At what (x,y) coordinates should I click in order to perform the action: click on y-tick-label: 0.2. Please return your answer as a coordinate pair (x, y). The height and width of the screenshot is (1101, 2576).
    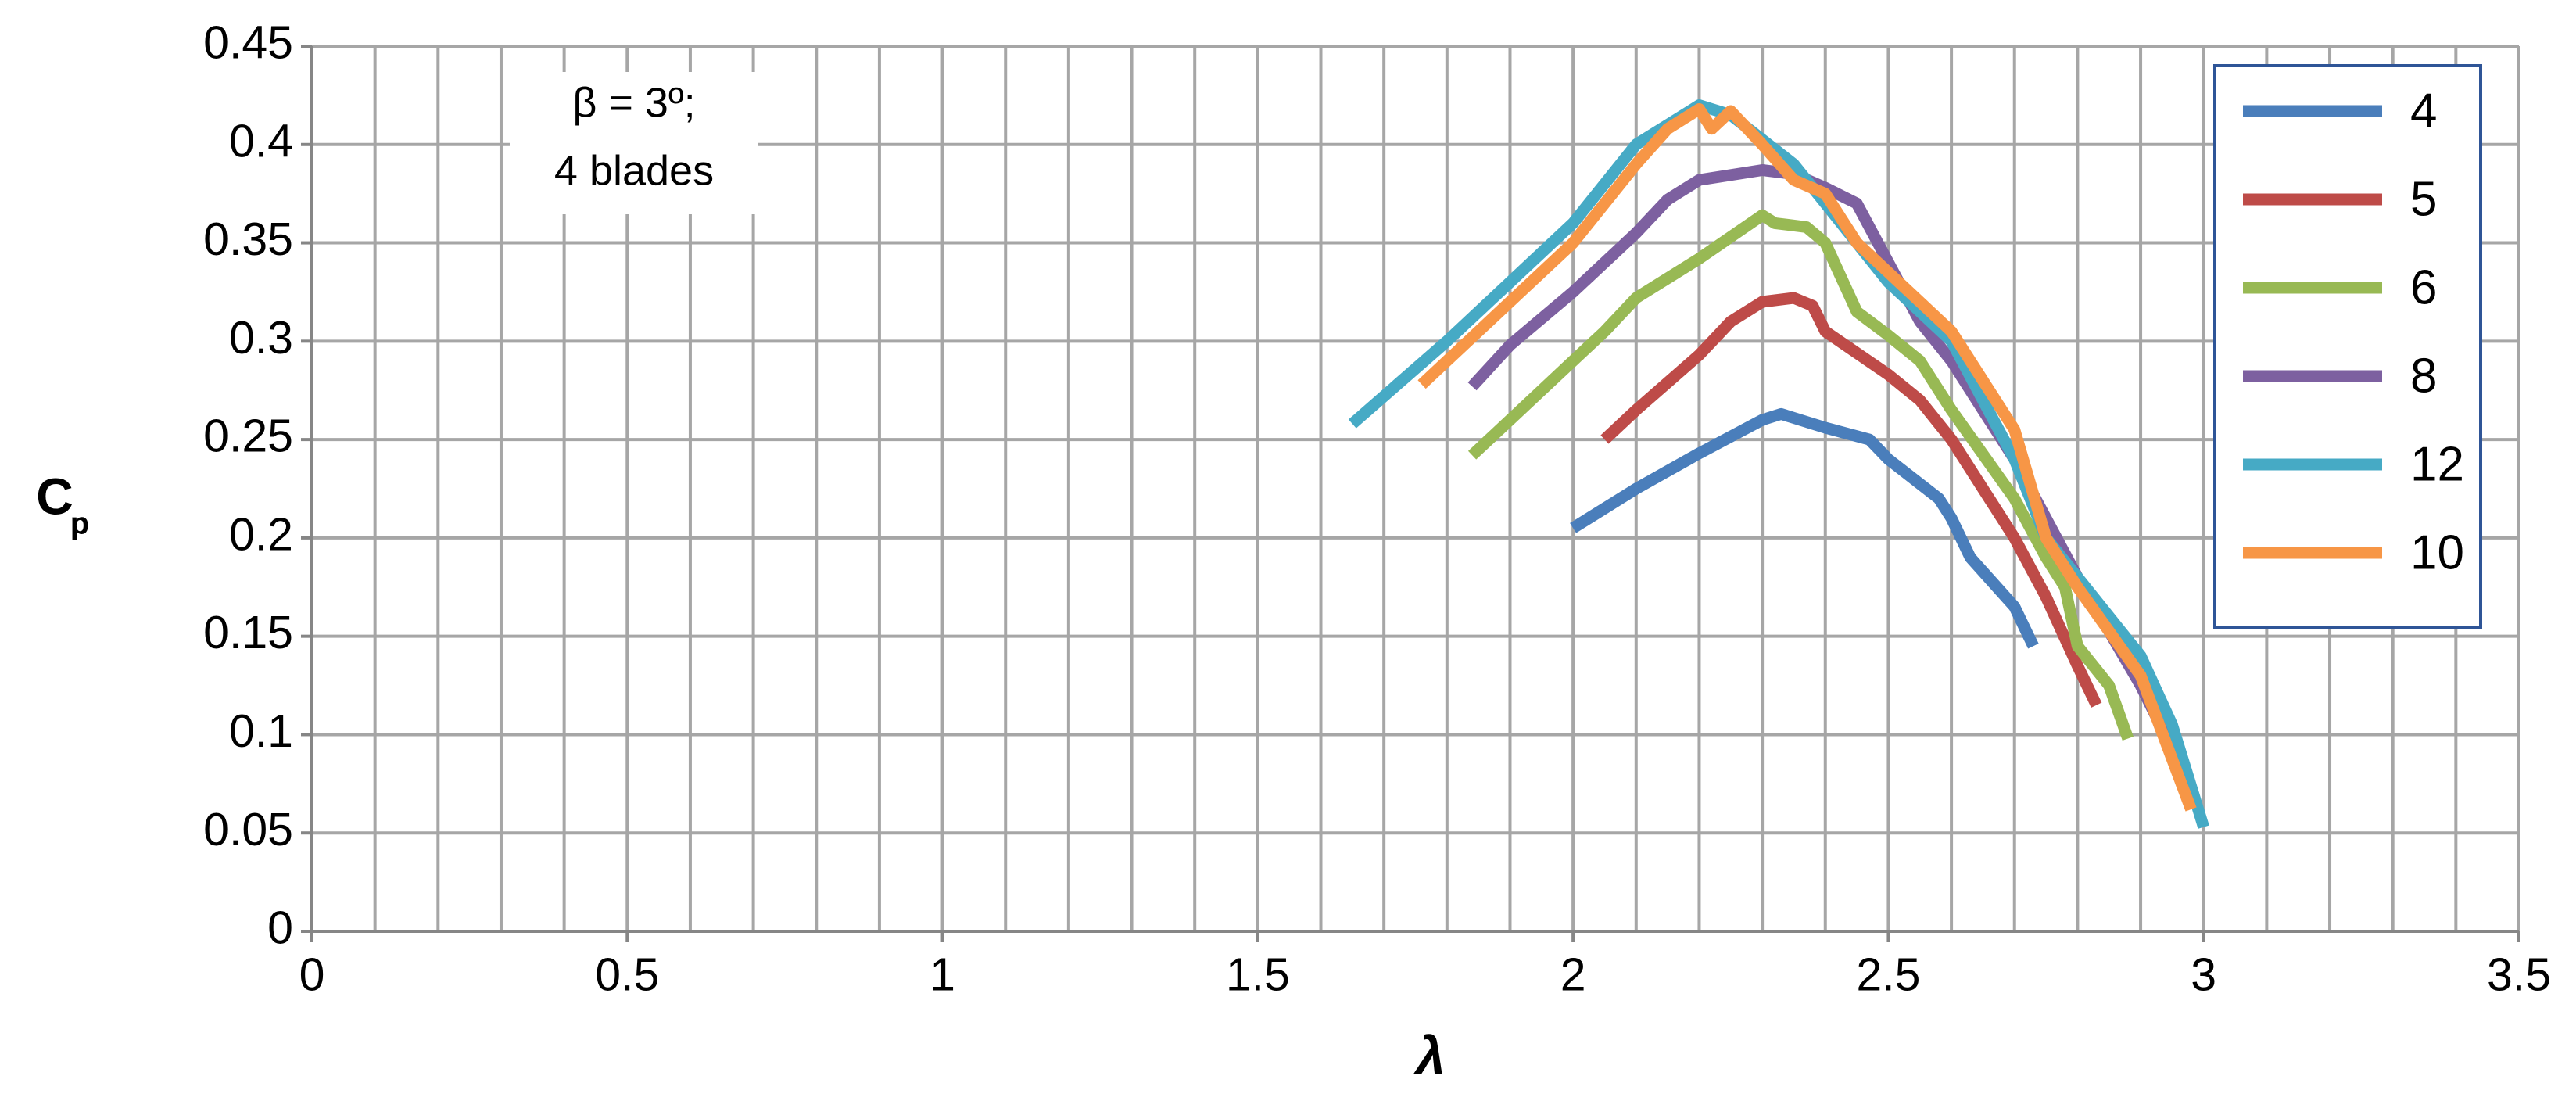
    Looking at the image, I should click on (261, 534).